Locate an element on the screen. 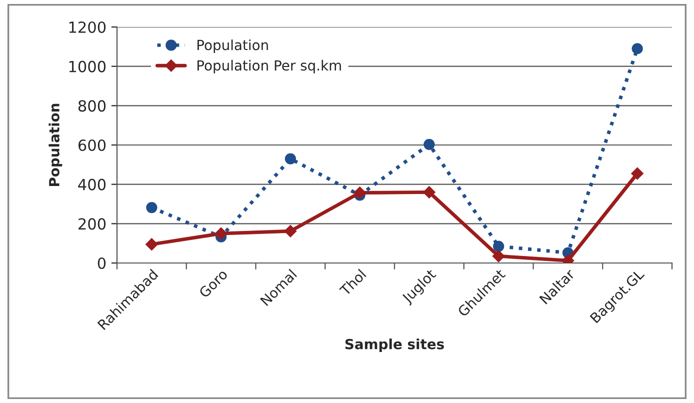 The image size is (694, 403). legend-label: Population is located at coordinates (233, 46).